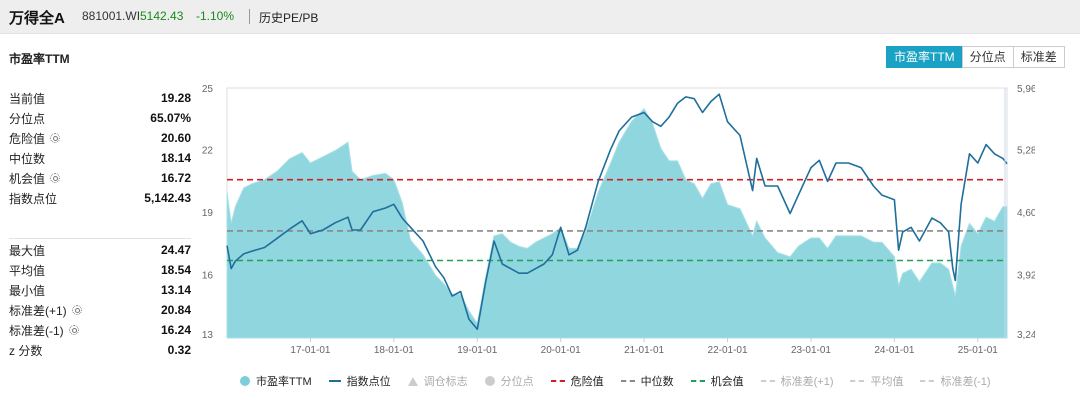 Image resolution: width=1080 pixels, height=403 pixels. What do you see at coordinates (175, 290) in the screenshot?
I see `stat-value: 13.14` at bounding box center [175, 290].